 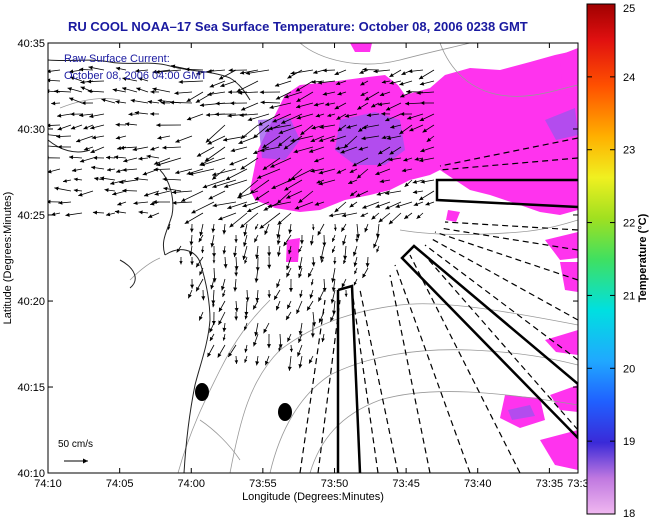 What do you see at coordinates (550, 484) in the screenshot?
I see `x-tick-label: 73:35` at bounding box center [550, 484].